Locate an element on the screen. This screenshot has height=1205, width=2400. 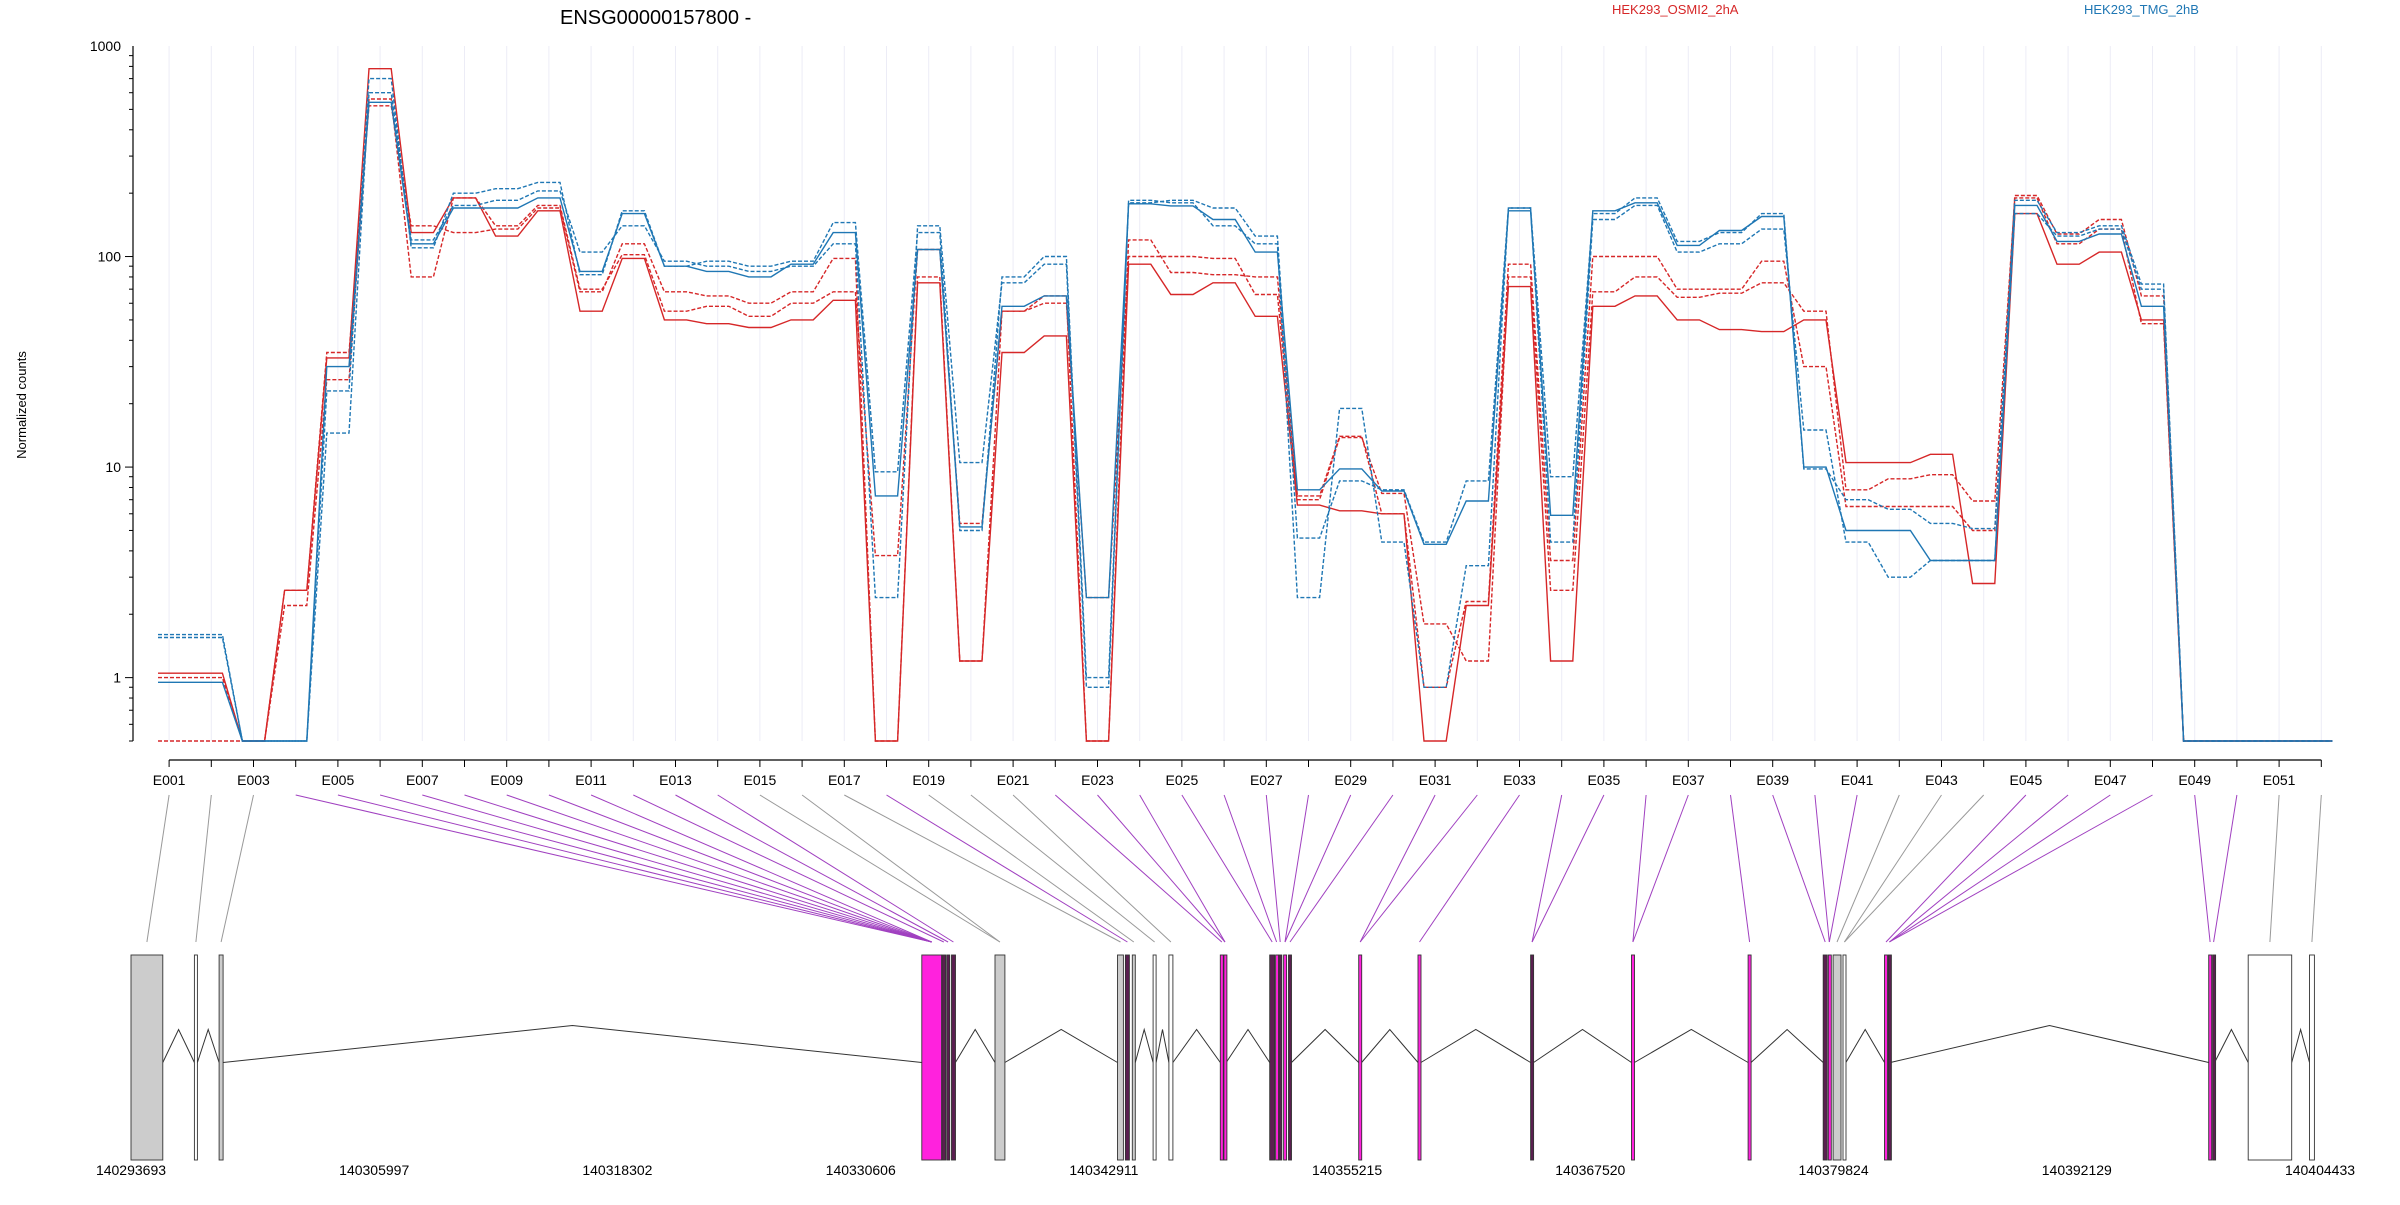
chart-title: ENSG00000157800 - is located at coordinates (655, 18).